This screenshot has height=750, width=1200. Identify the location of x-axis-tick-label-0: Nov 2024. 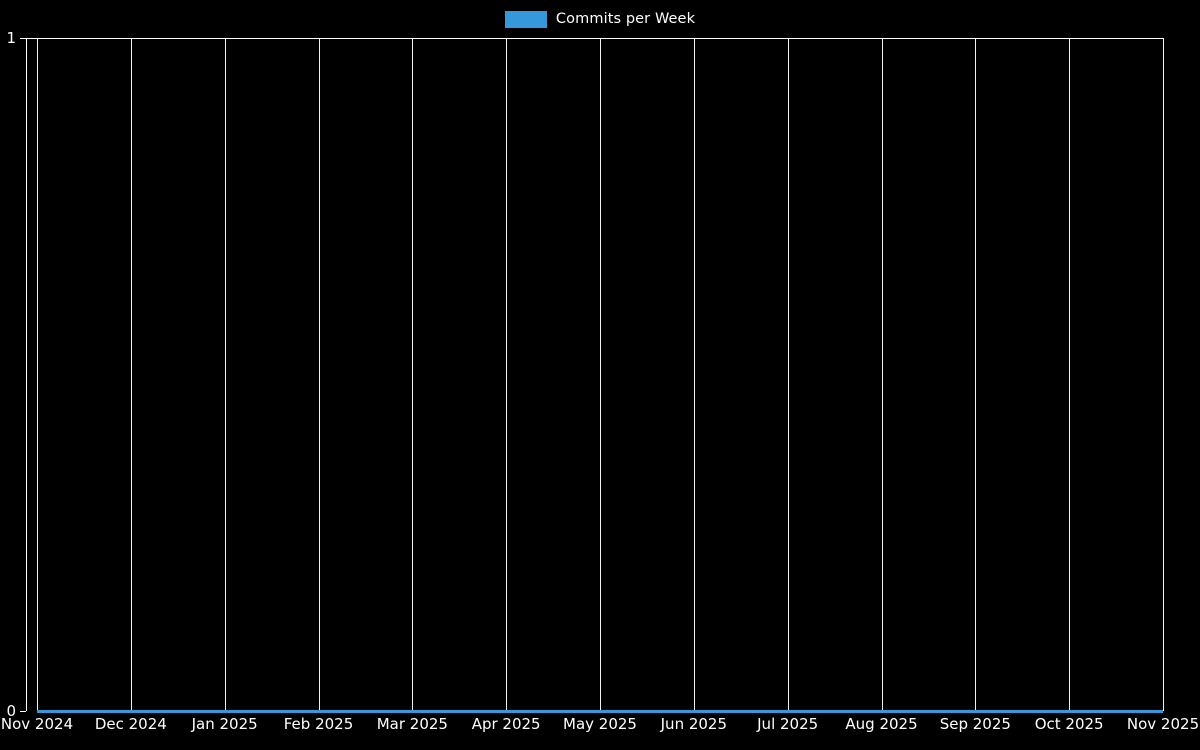
(37, 724).